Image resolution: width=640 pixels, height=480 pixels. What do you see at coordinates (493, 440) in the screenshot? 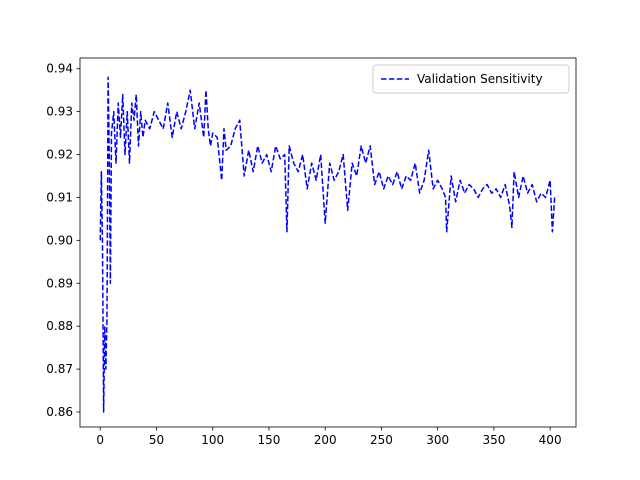
I see `x-tick-label: 350` at bounding box center [493, 440].